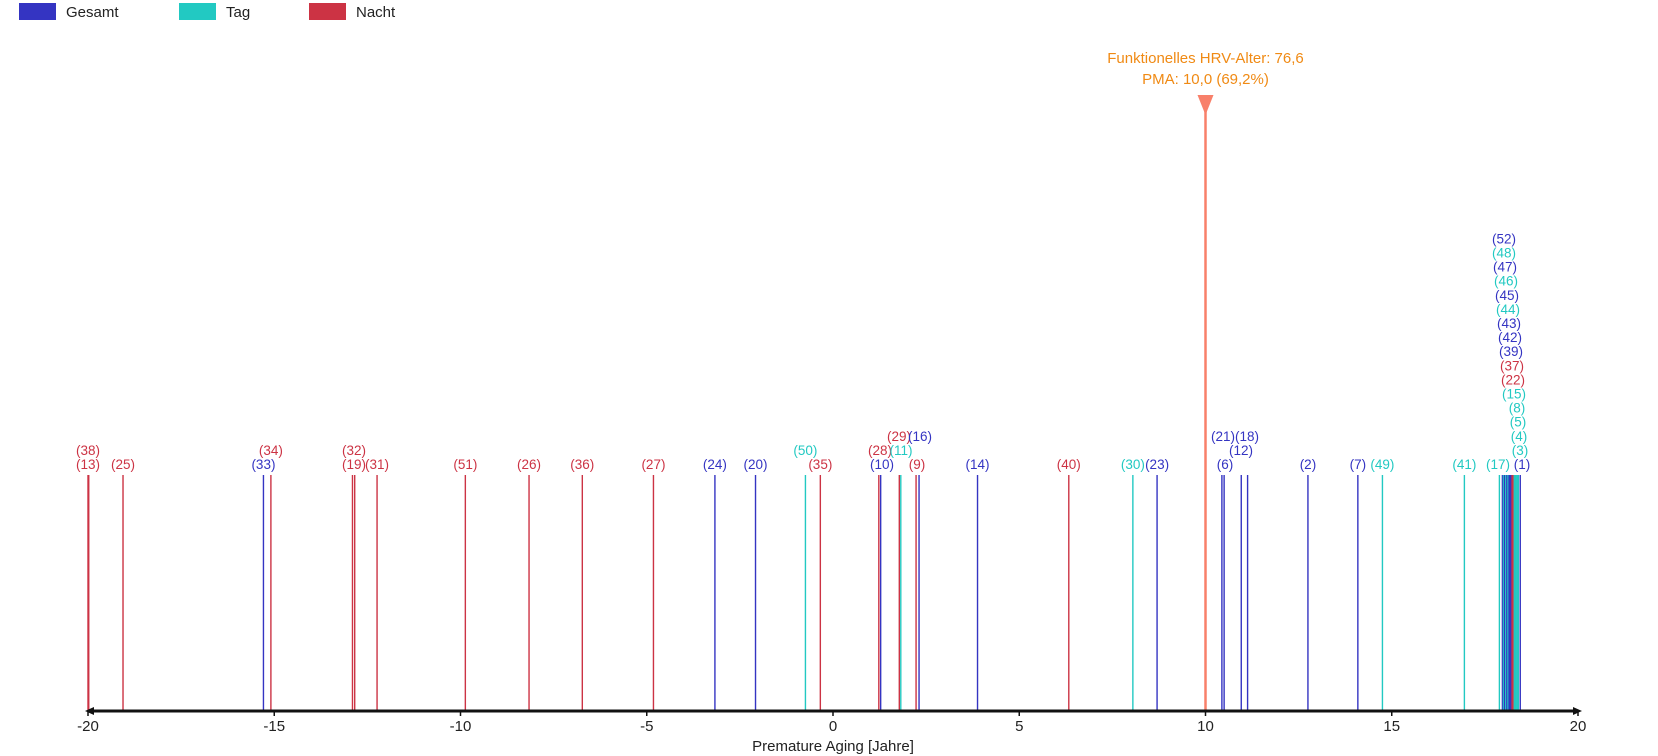  I want to click on event-label: (46), so click(1506, 281).